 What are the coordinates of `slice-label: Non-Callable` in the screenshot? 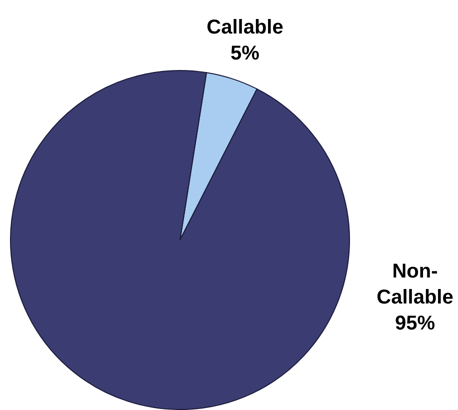 It's located at (415, 284).